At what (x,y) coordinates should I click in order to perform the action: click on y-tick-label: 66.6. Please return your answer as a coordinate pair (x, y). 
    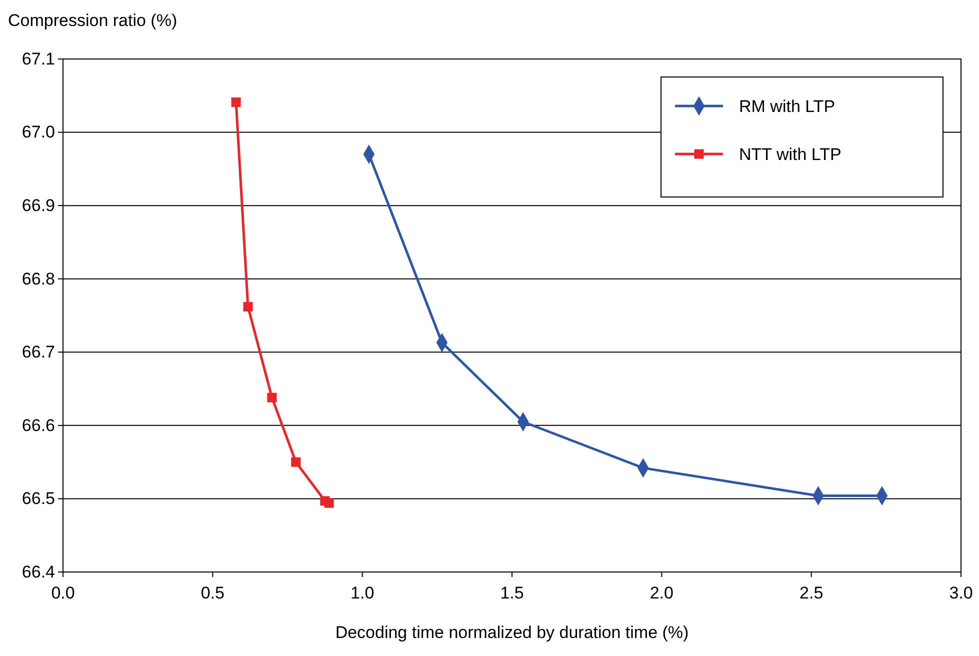
    Looking at the image, I should click on (38, 425).